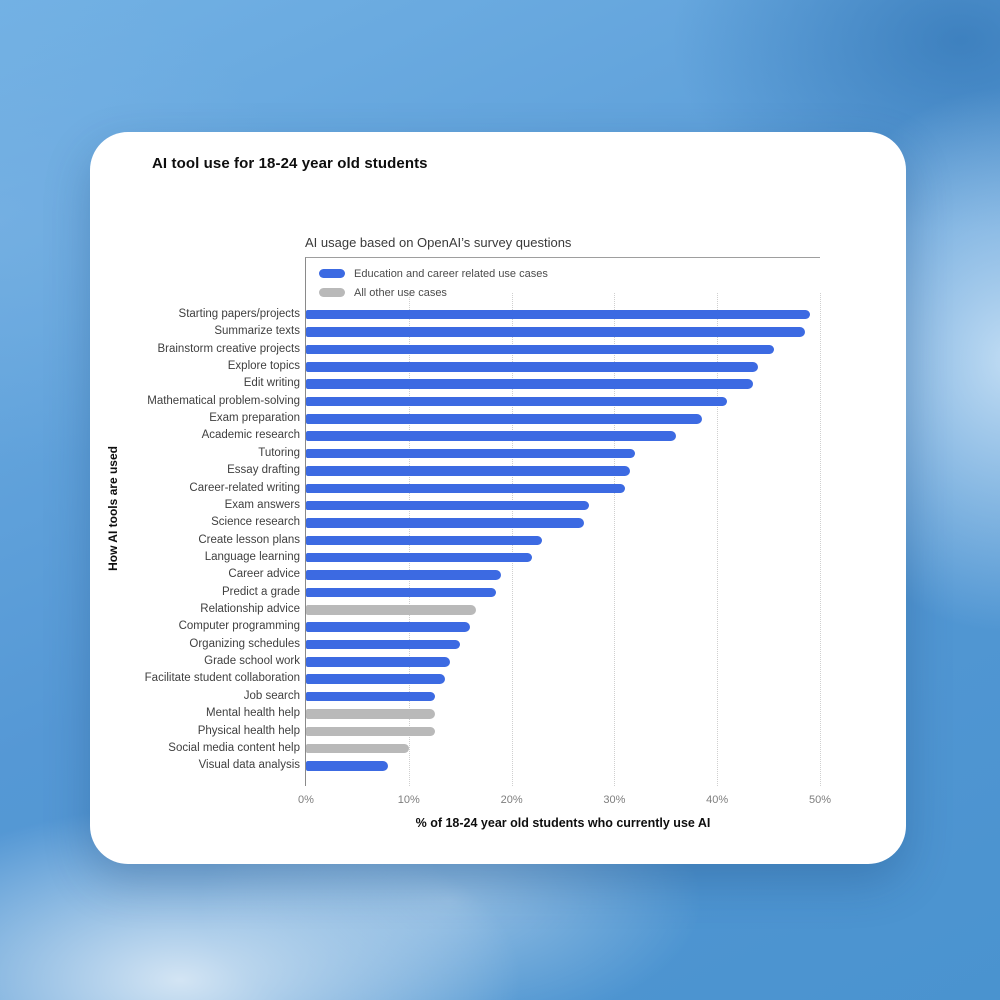 The height and width of the screenshot is (1000, 1000). I want to click on category-label: Computer programming, so click(239, 626).